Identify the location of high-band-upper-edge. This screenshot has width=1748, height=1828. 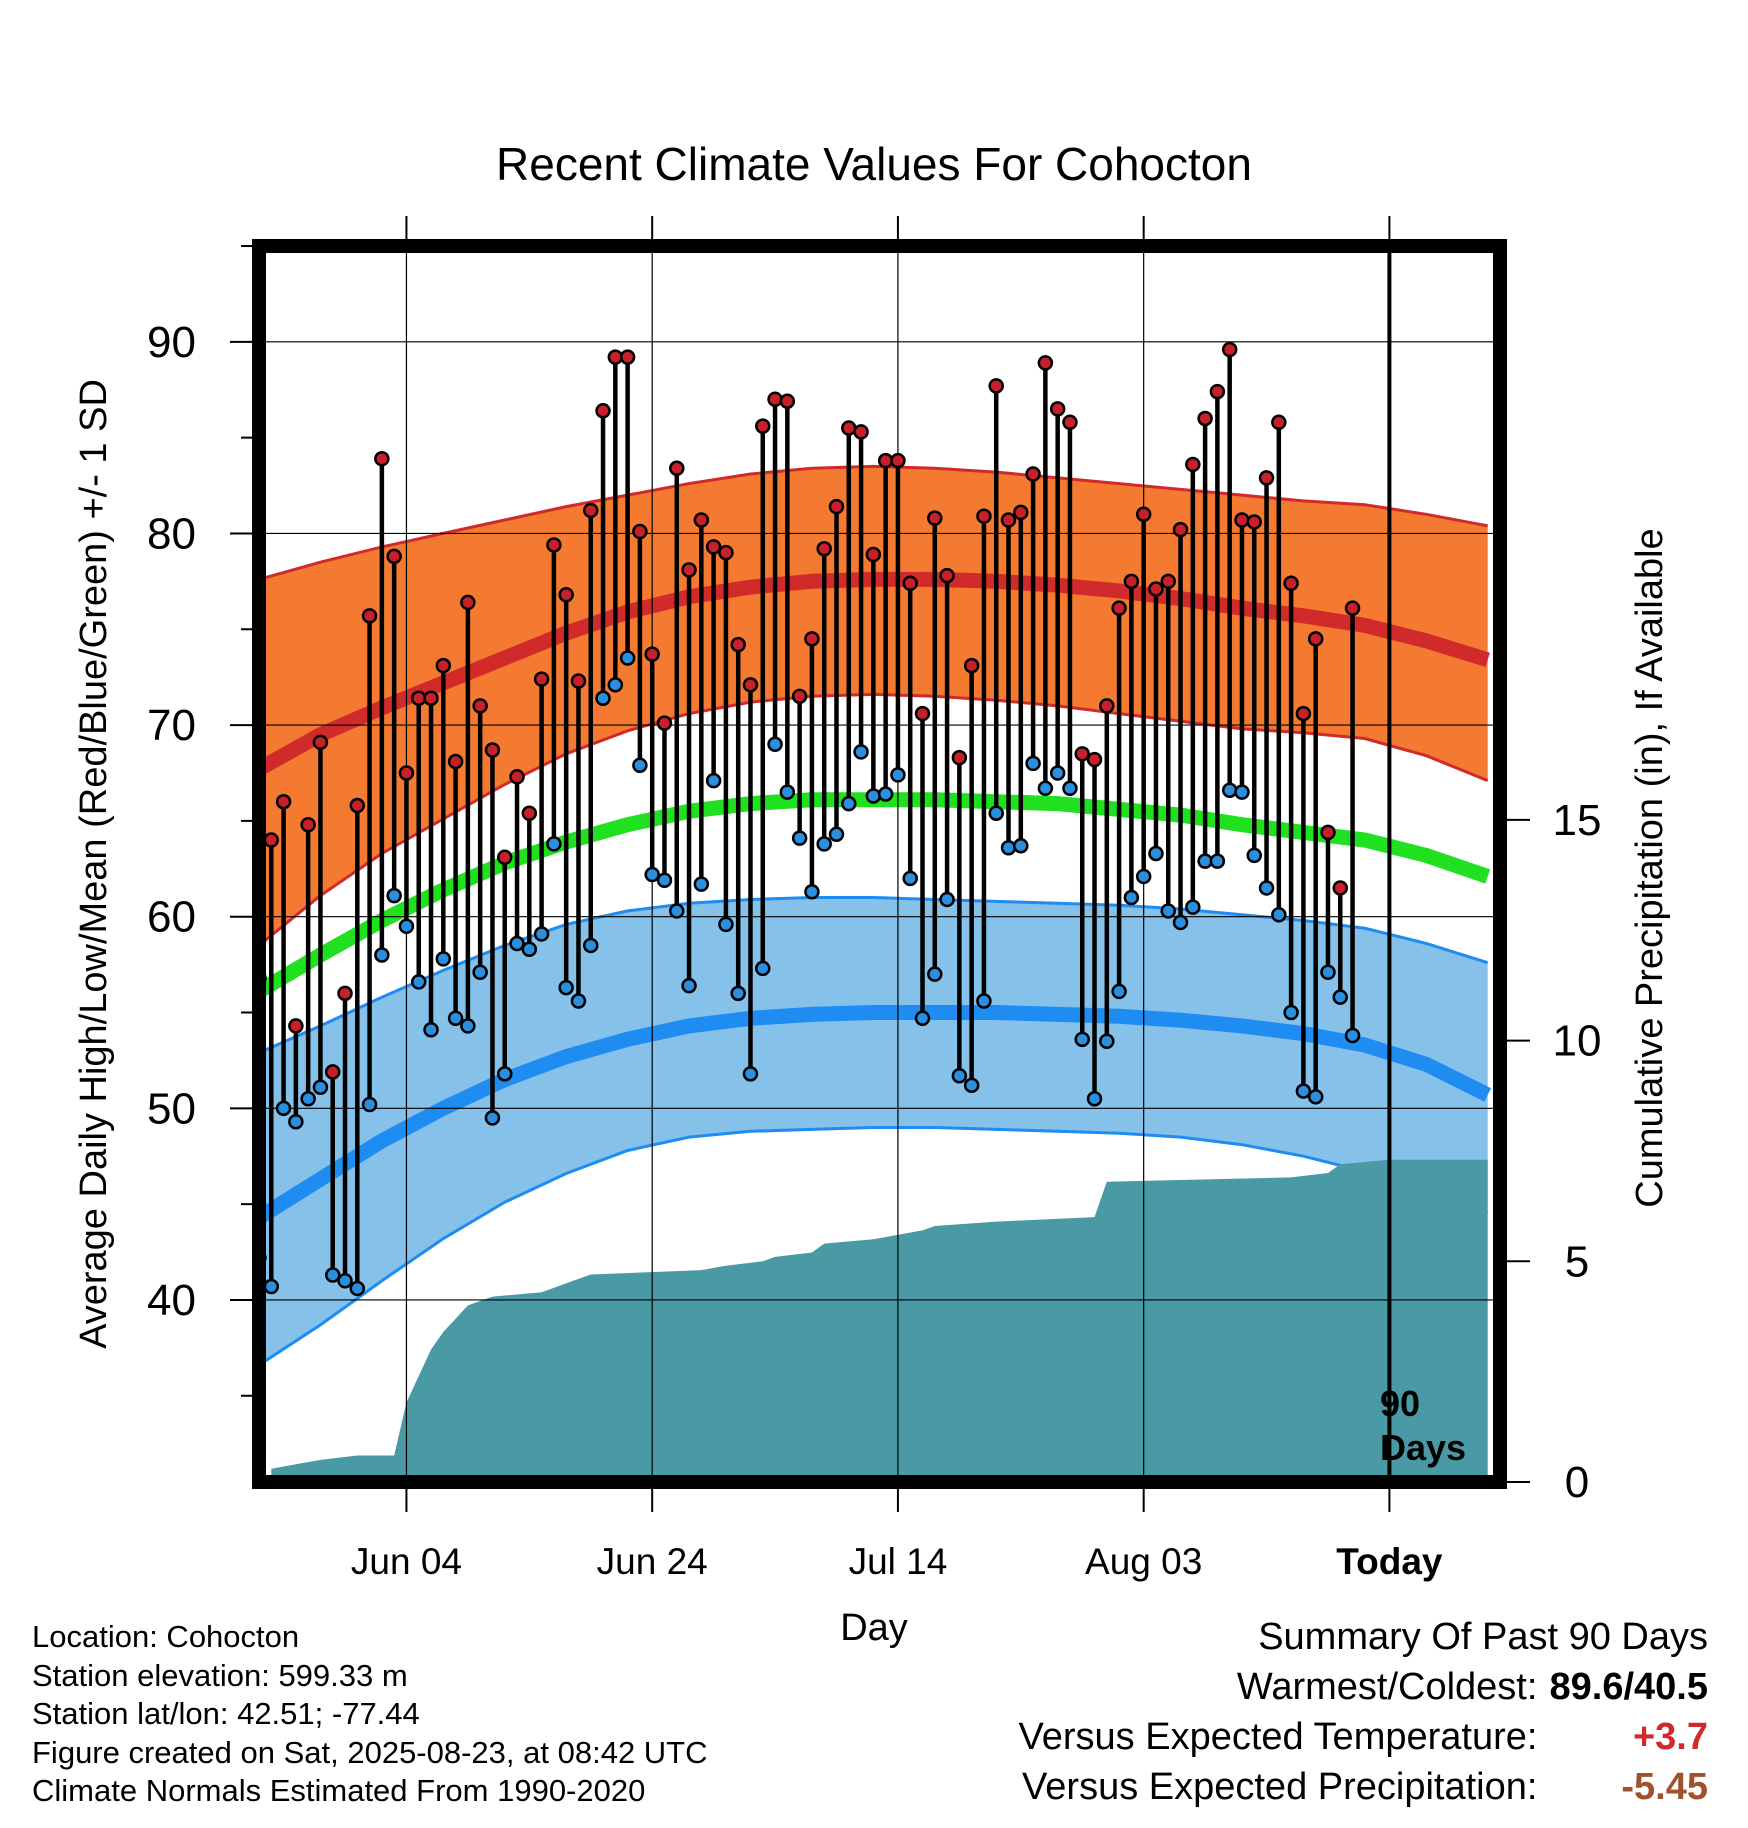
(873, 522).